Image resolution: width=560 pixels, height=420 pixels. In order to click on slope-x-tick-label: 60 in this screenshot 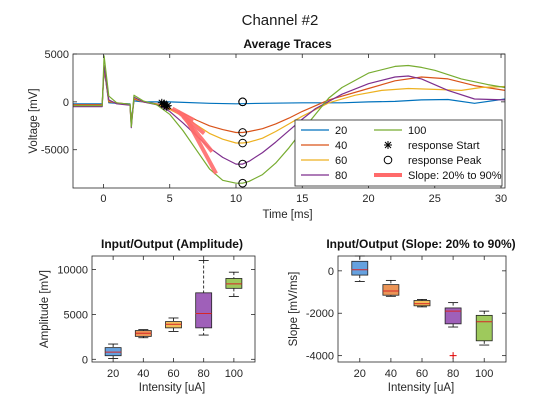, I will do `click(422, 374)`.